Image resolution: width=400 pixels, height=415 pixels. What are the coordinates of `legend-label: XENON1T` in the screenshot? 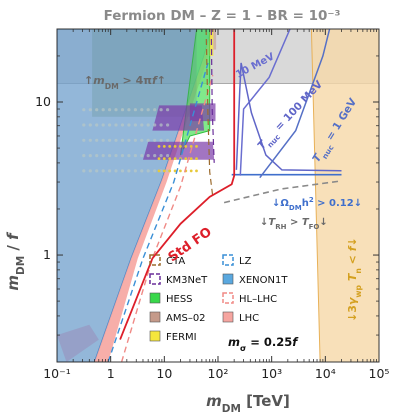 It's located at (263, 280).